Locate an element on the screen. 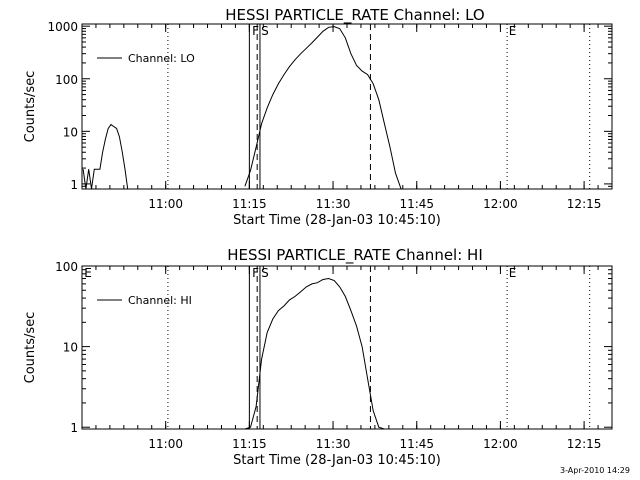 This screenshot has height=480, width=640. chart-title: HESSI PARTICLE_RATE Channel: HI is located at coordinates (355, 255).